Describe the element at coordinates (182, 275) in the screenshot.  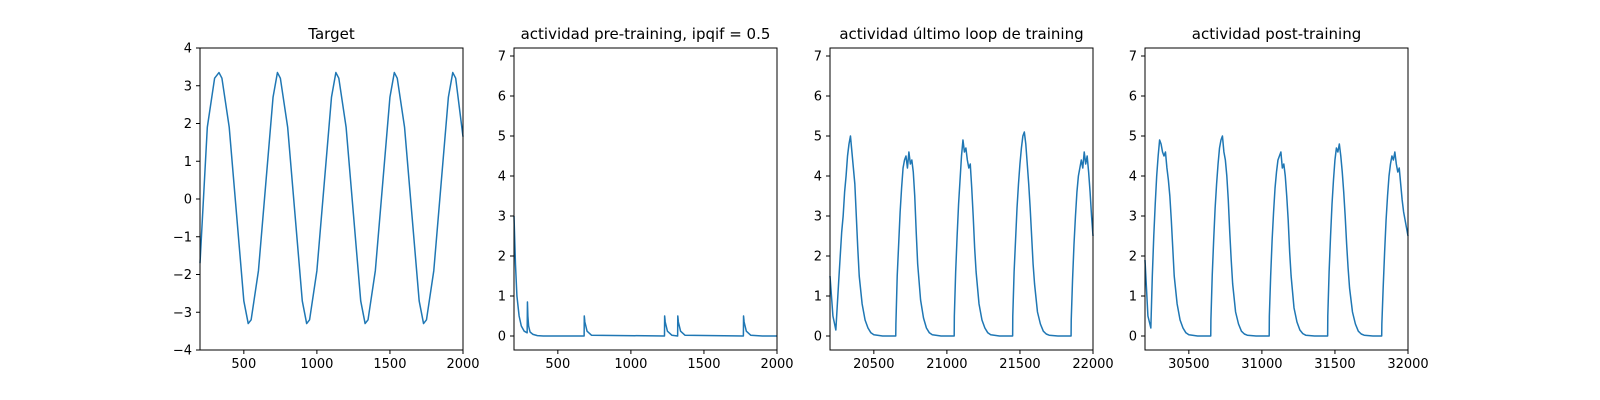
I see `y-tick-label: −2` at that location.